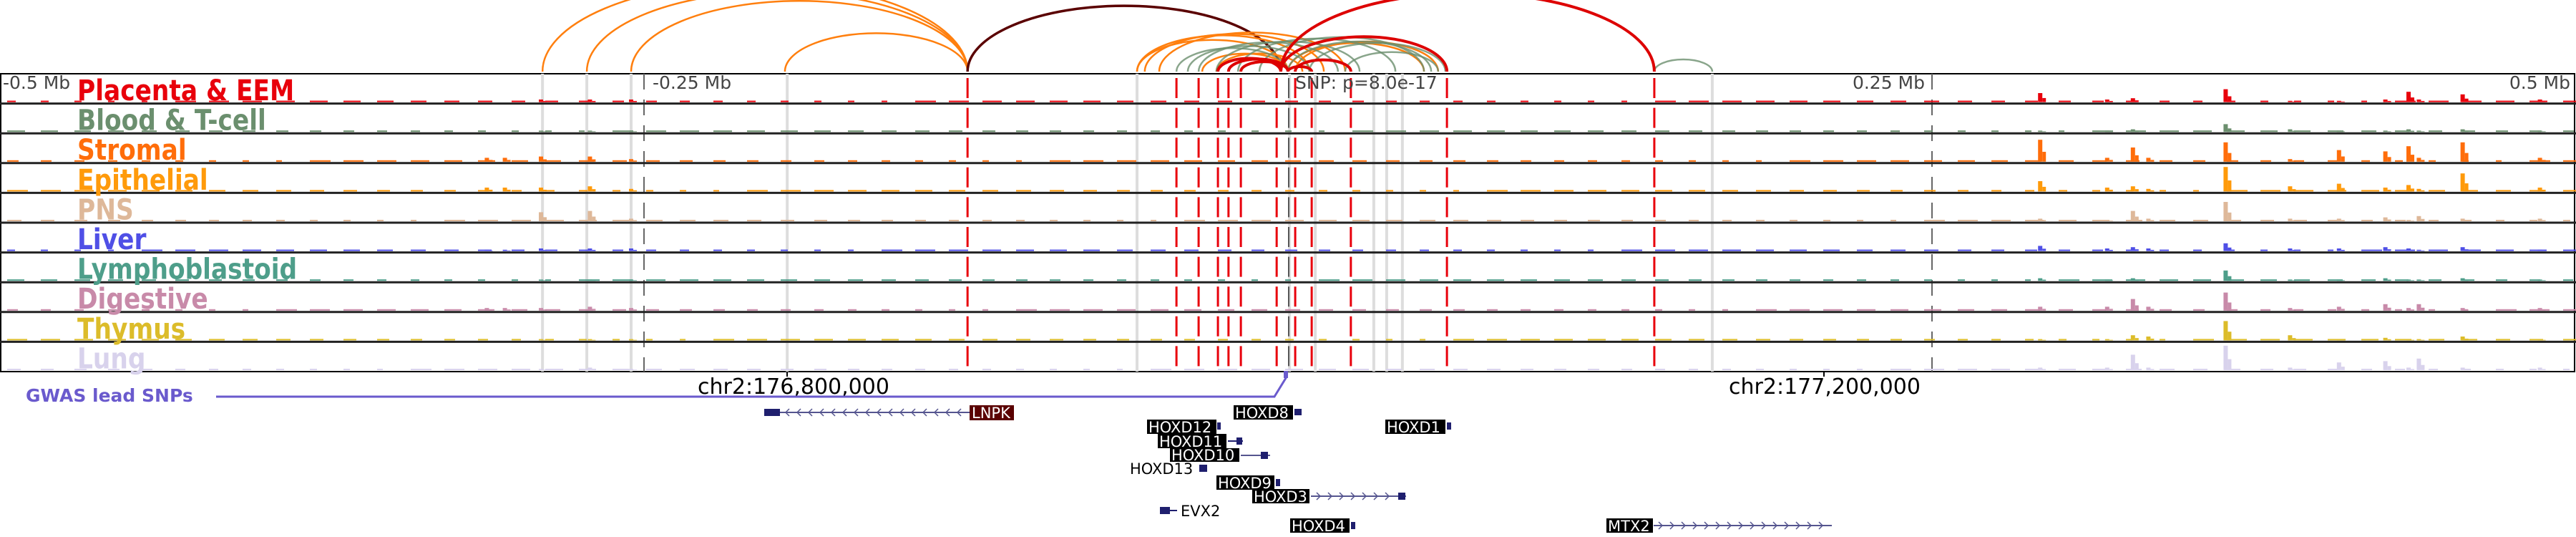  What do you see at coordinates (1248, 483) in the screenshot?
I see `gene-hoxd9: HOXD9` at bounding box center [1248, 483].